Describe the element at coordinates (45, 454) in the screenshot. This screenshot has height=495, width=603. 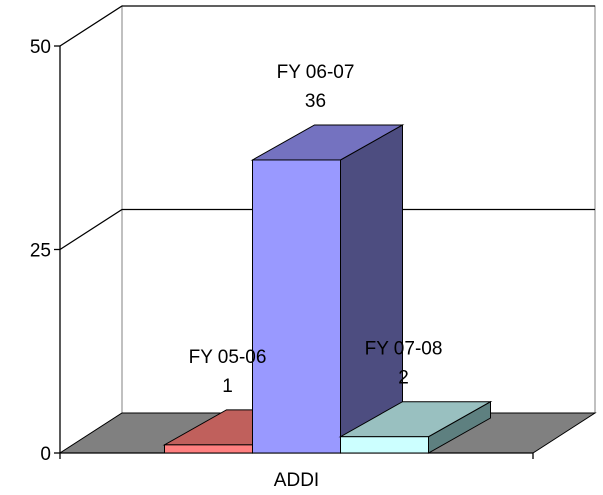
I see `y-tick-label-0: 0` at that location.